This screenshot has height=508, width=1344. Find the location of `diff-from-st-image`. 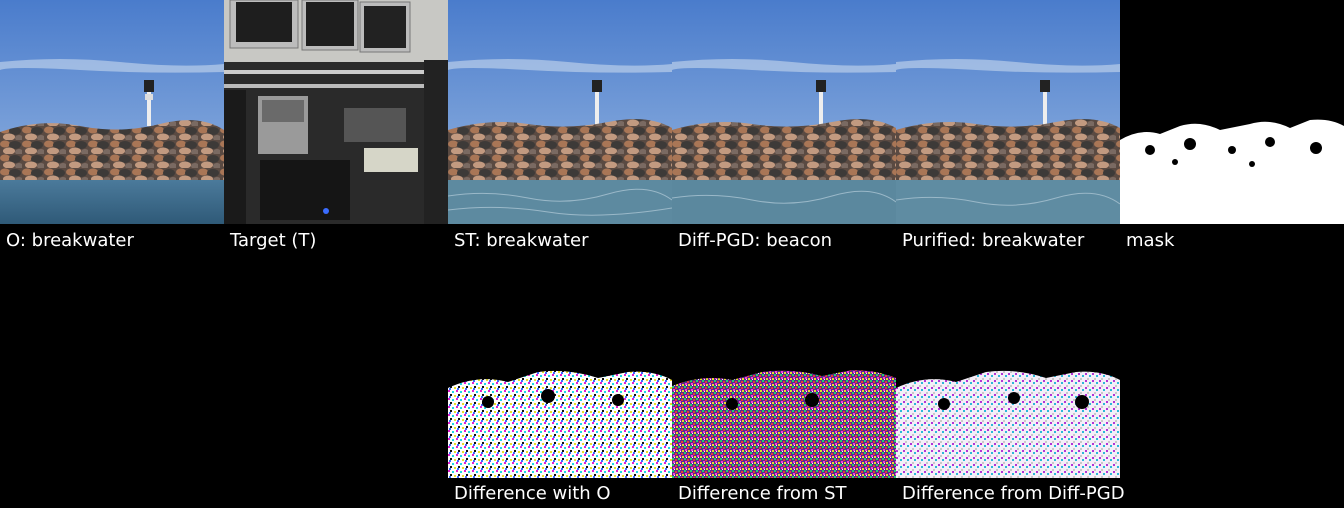

diff-from-st-image is located at coordinates (784, 366).